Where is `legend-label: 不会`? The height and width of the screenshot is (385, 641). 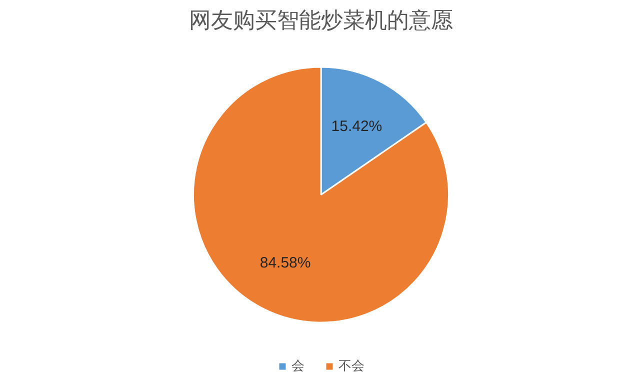 legend-label: 不会 is located at coordinates (351, 366).